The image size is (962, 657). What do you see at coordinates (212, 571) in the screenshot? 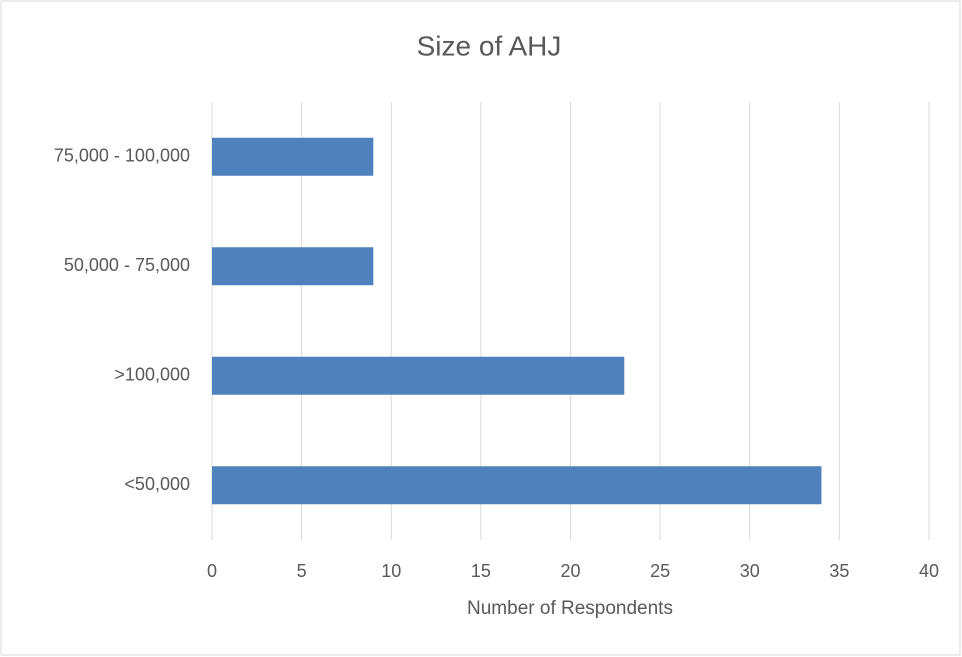
I see `x-tick-label: 0` at bounding box center [212, 571].